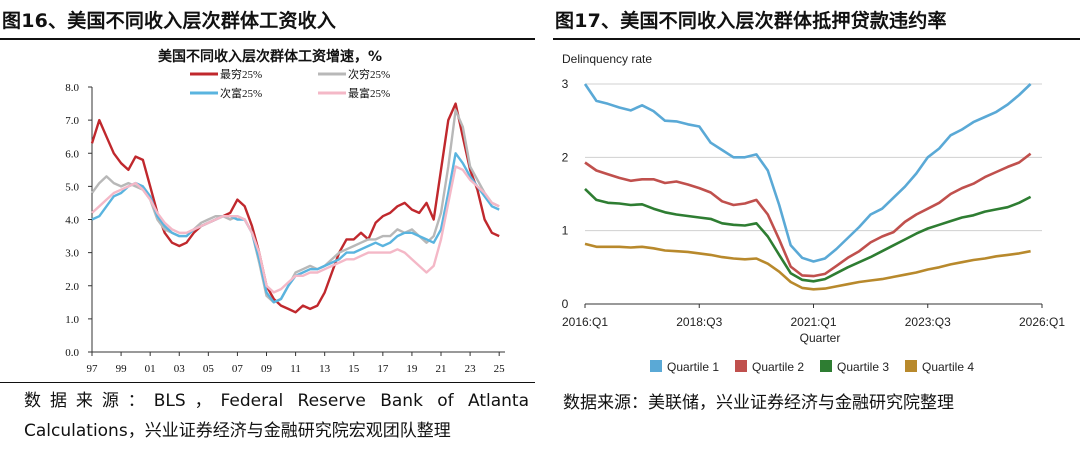 The image size is (1080, 454). What do you see at coordinates (72, 287) in the screenshot?
I see `y-tick-label: 2.0` at bounding box center [72, 287].